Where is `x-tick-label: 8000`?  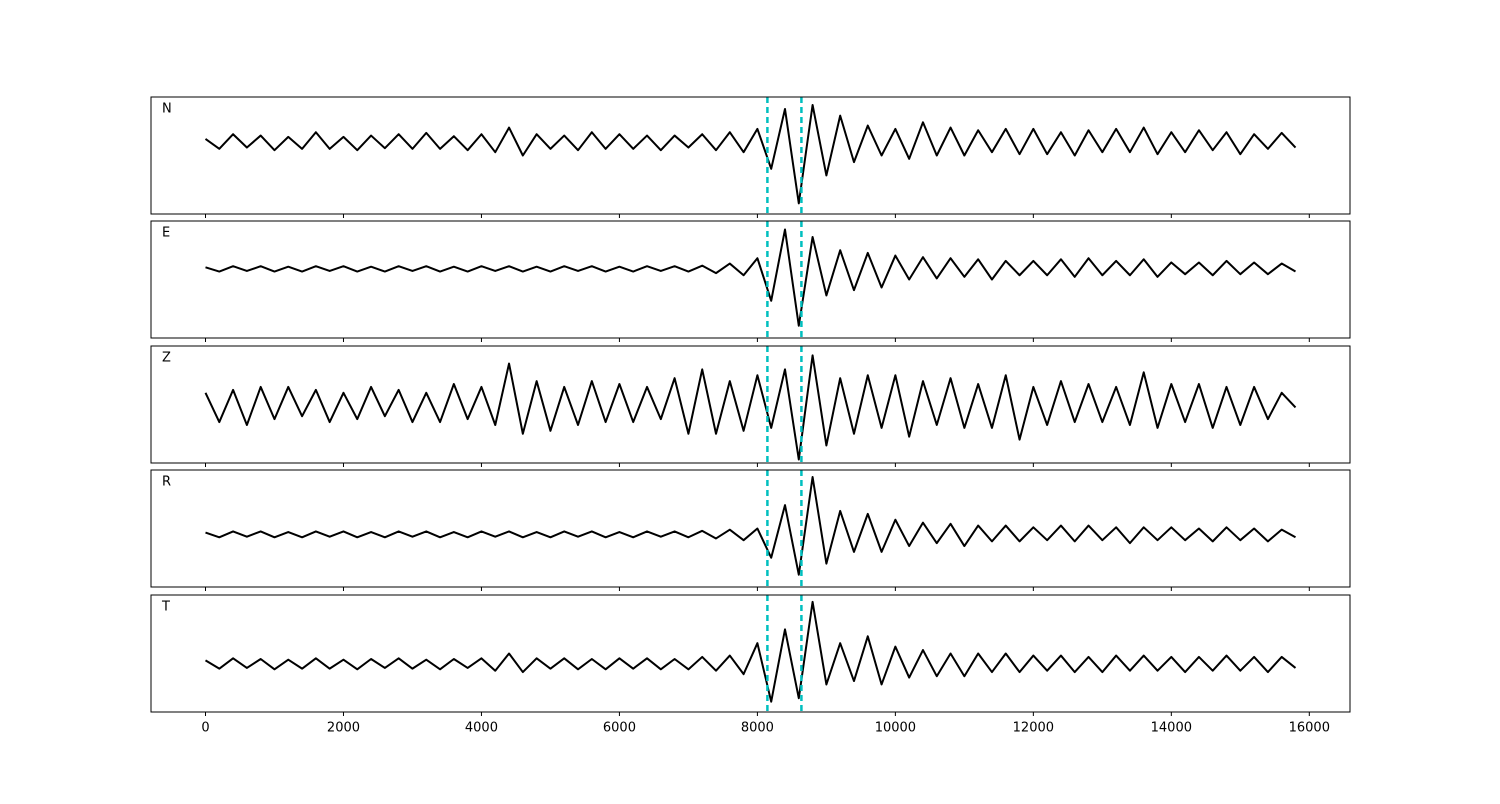 x-tick-label: 8000 is located at coordinates (757, 728).